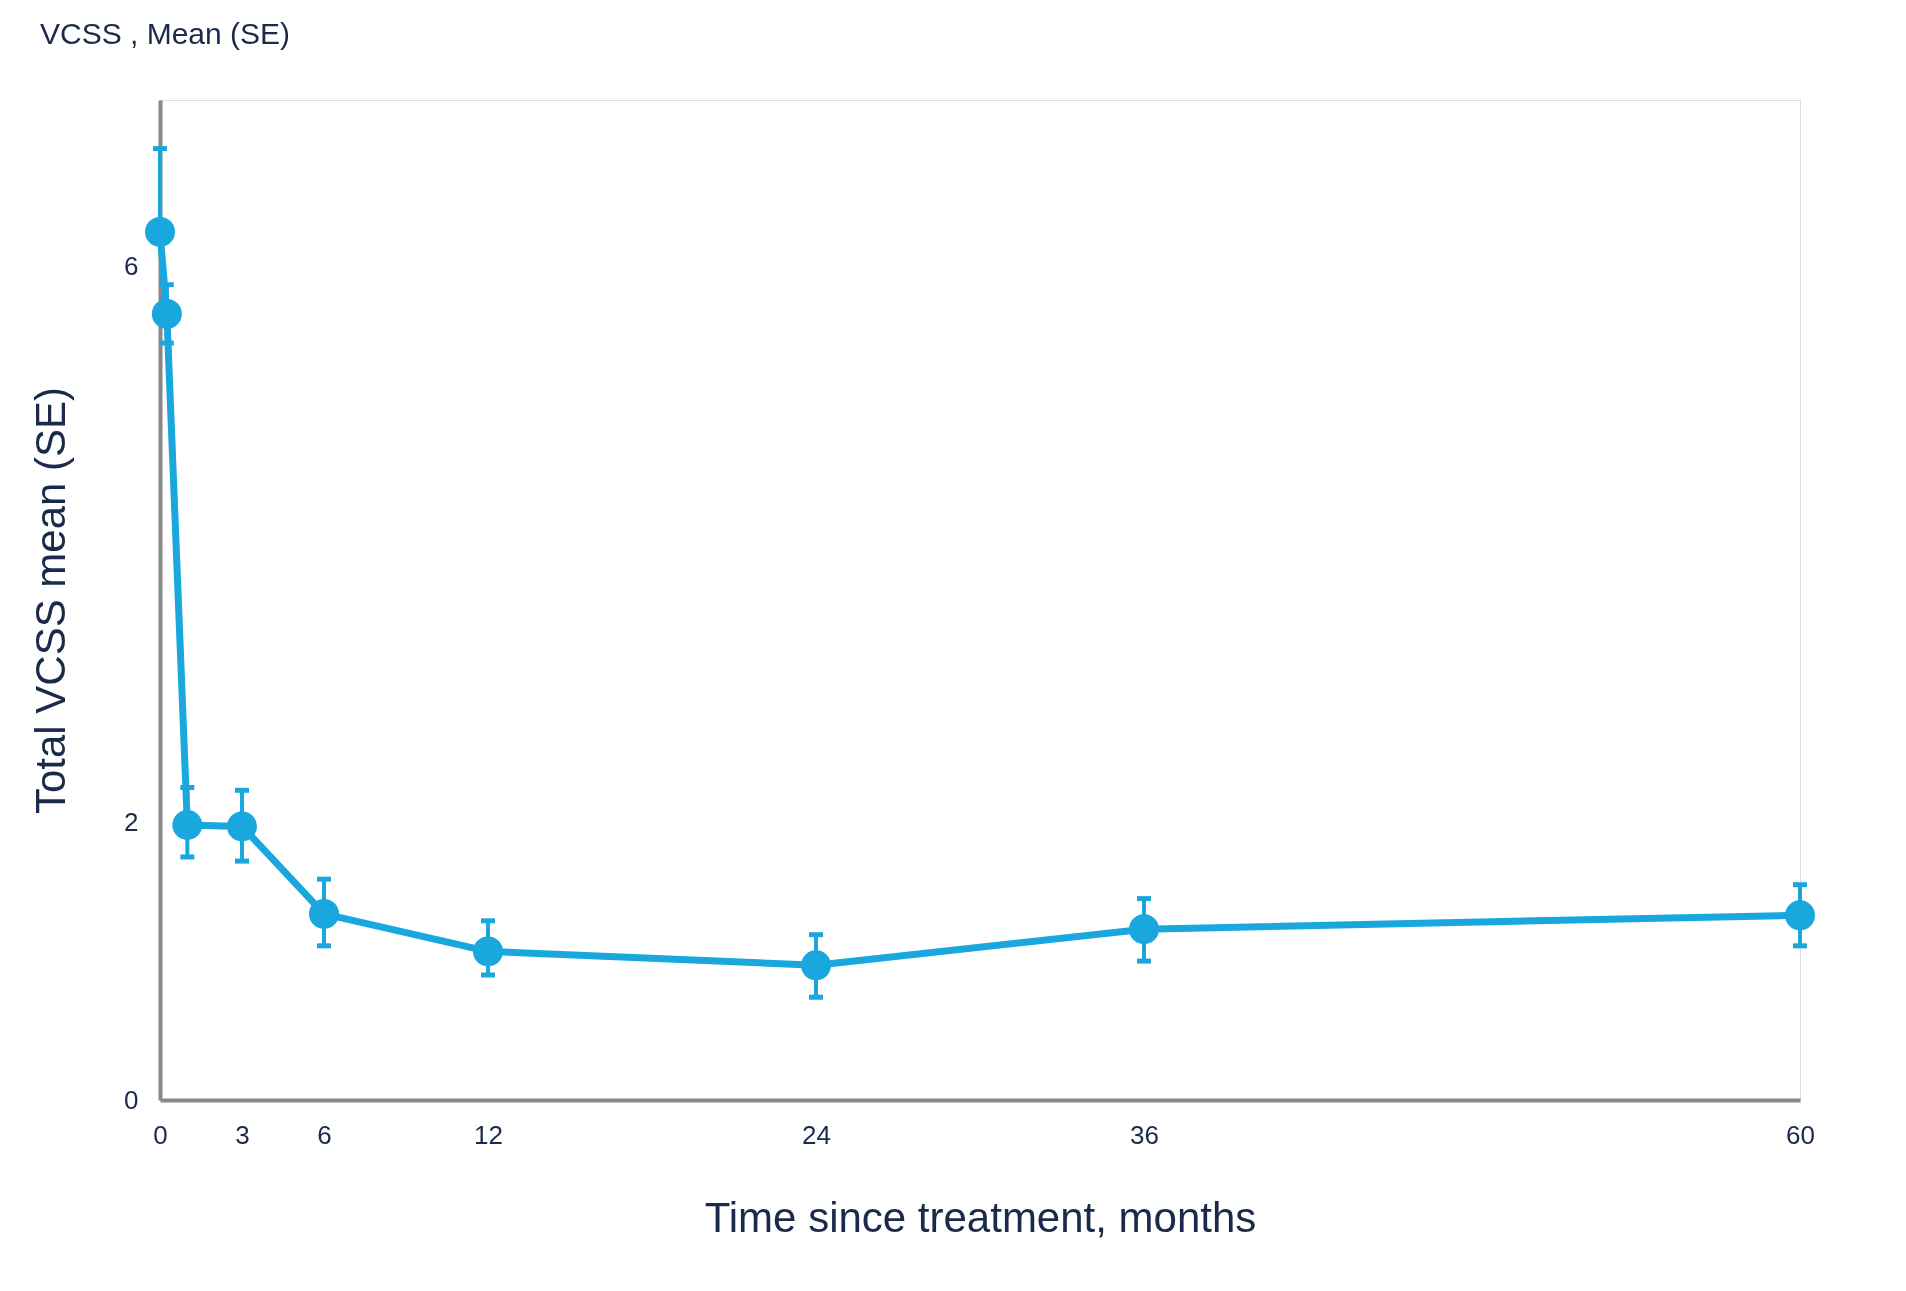  What do you see at coordinates (488, 1134) in the screenshot?
I see `x-tick-label: 12` at bounding box center [488, 1134].